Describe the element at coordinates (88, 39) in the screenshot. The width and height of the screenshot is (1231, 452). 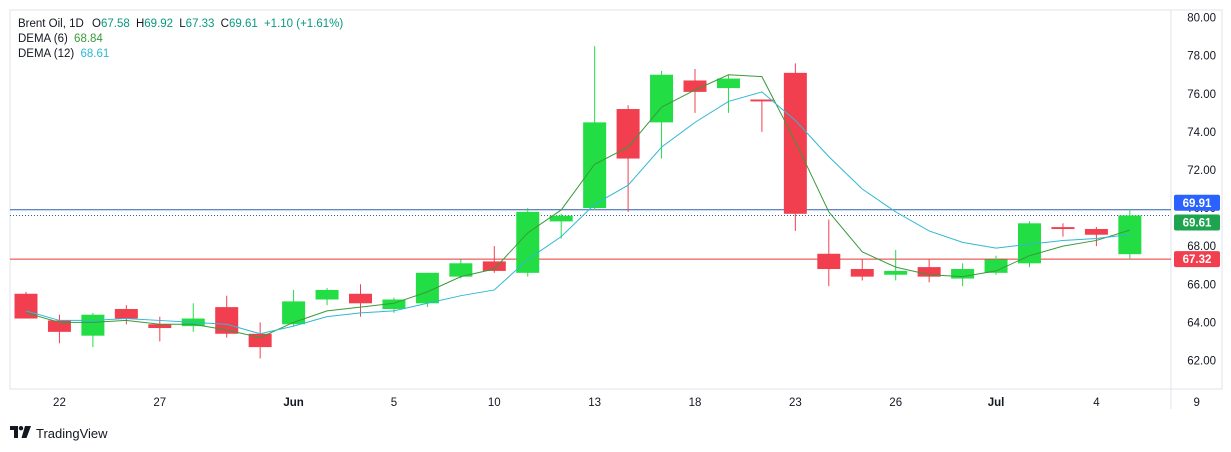
I see `dema6-value: 68.84` at that location.